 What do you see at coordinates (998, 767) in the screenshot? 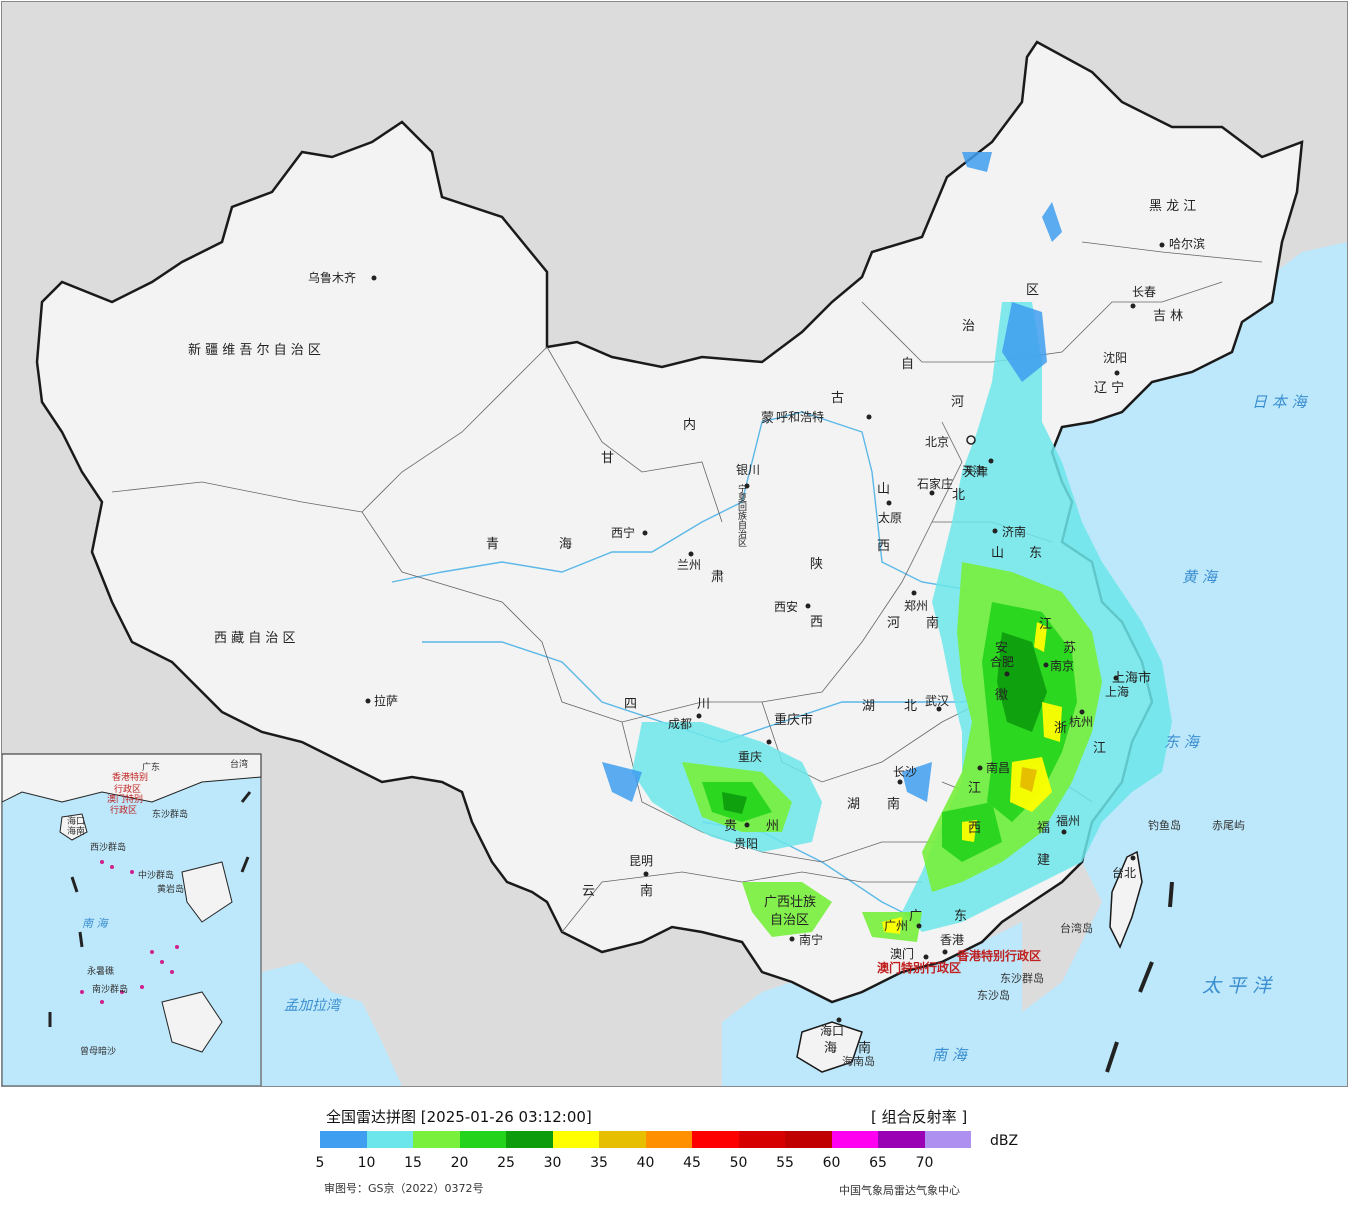
I see `city-label: 南昌` at bounding box center [998, 767].